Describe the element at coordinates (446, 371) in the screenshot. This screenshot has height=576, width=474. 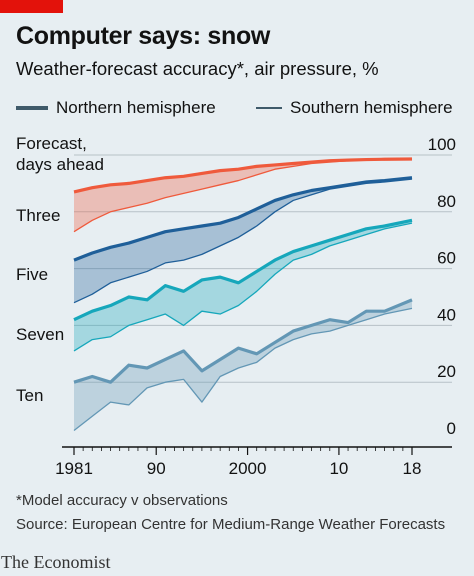
I see `y-tick-label-20: 20` at that location.